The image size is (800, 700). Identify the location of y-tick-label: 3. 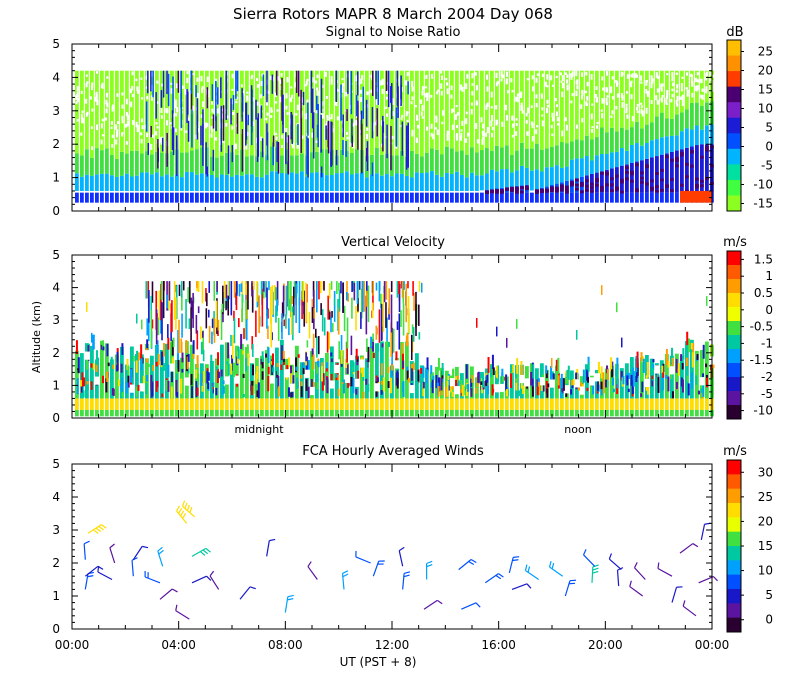
(56, 530).